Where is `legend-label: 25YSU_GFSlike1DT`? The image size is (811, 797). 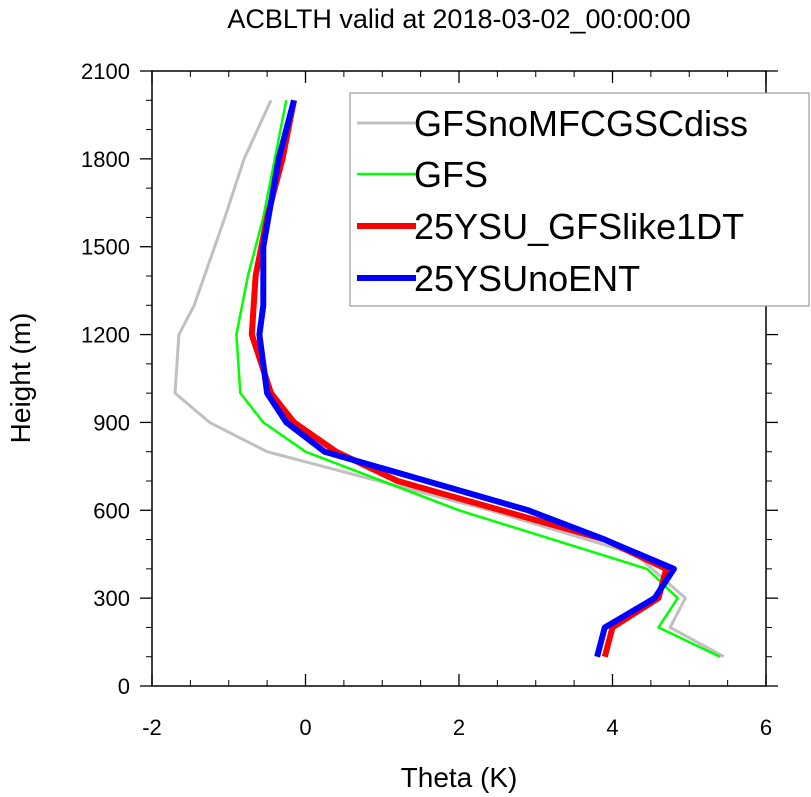 legend-label: 25YSU_GFSlike1DT is located at coordinates (579, 226).